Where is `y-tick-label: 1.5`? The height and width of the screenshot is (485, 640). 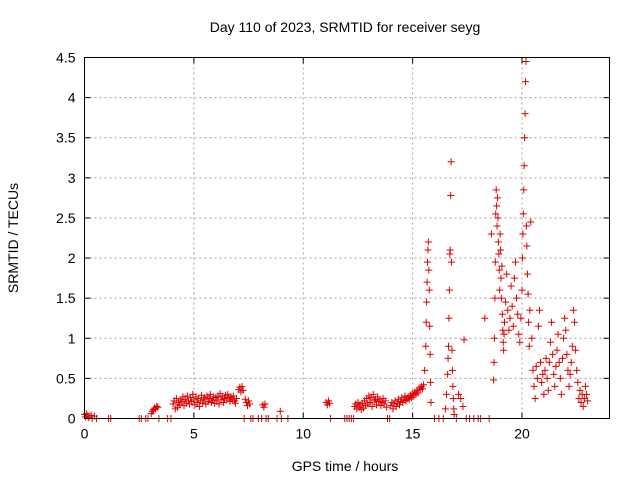
y-tick-label: 1.5 is located at coordinates (66, 298).